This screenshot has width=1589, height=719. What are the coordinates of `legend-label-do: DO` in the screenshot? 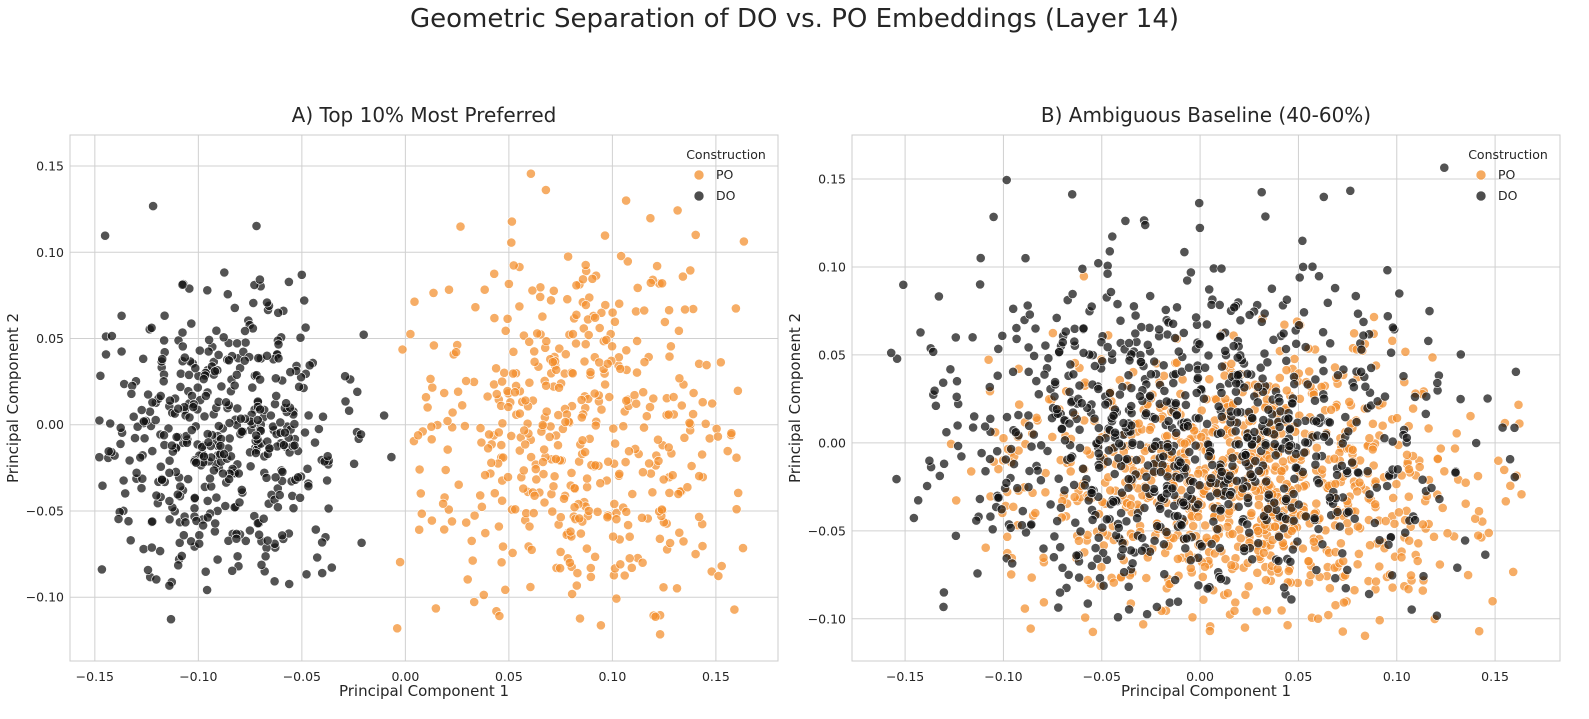 It's located at (1508, 195).